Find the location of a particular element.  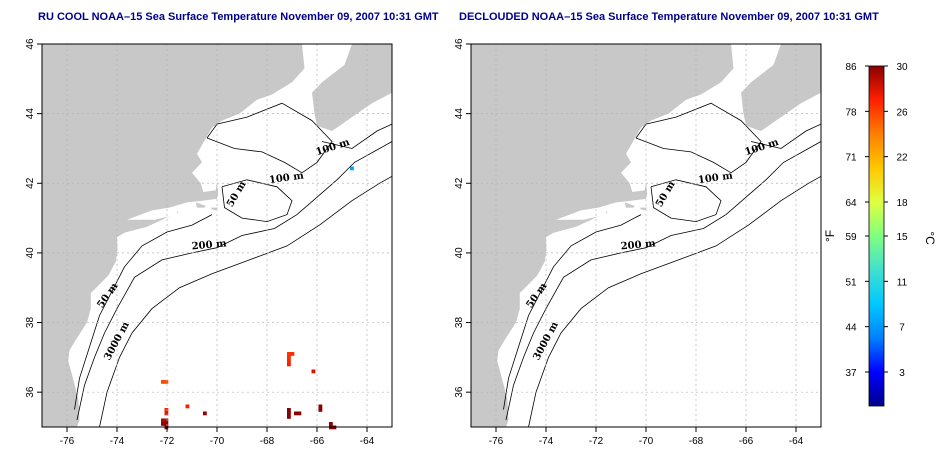

fahrenheit-tick-label: 51 is located at coordinates (851, 282).